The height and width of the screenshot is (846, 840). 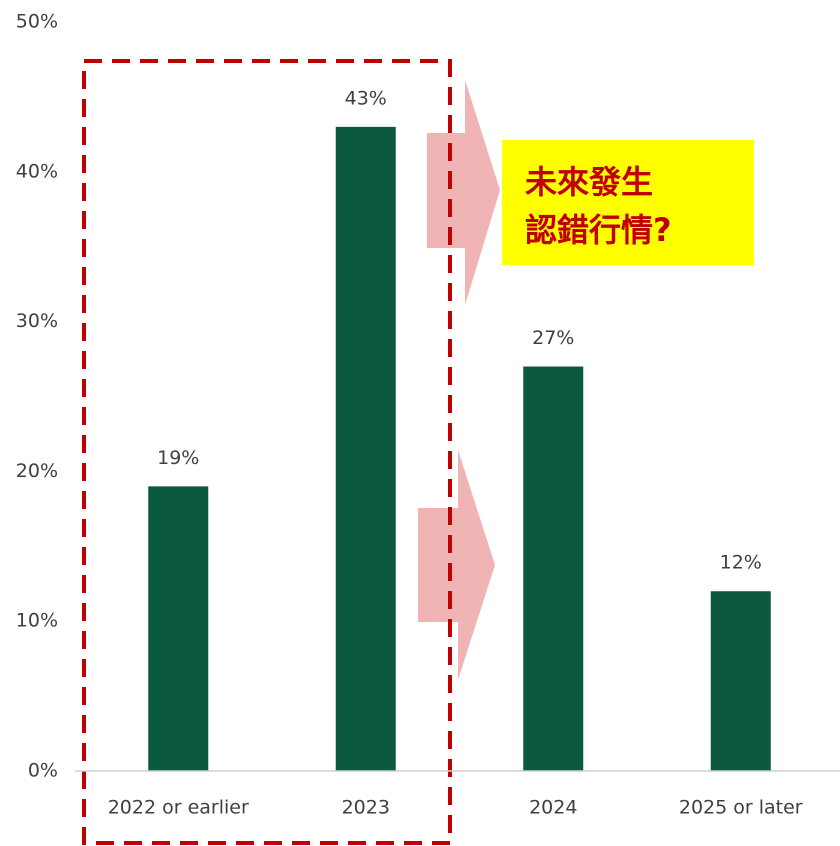 I want to click on value-label: 19%, so click(x=178, y=458).